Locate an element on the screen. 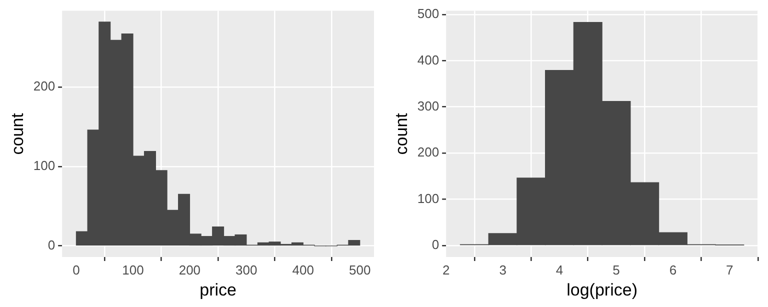 Image resolution: width=768 pixels, height=307 pixels. x-tick-label: 300 is located at coordinates (247, 270).